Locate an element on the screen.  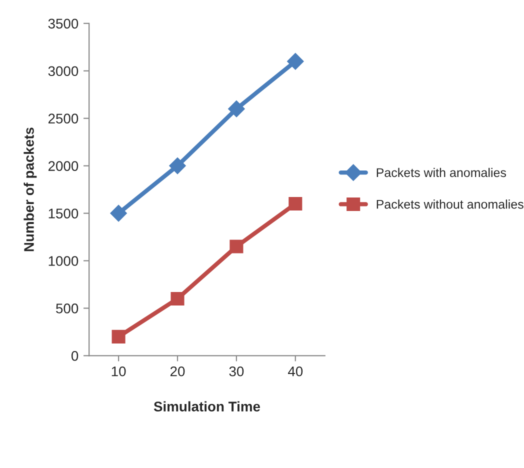
y-tick-label: 2000 is located at coordinates (63, 166).